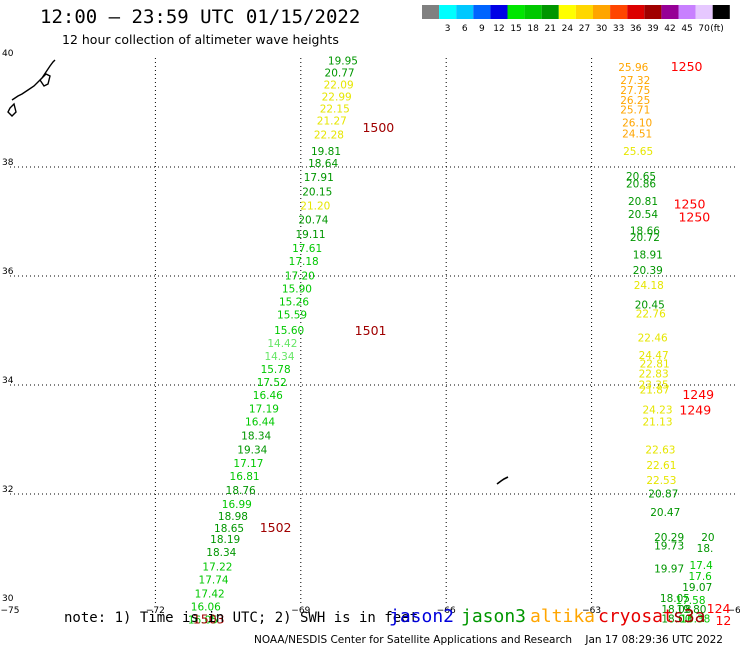  What do you see at coordinates (297, 289) in the screenshot?
I see `wave-height-value: 15.90` at bounding box center [297, 289].